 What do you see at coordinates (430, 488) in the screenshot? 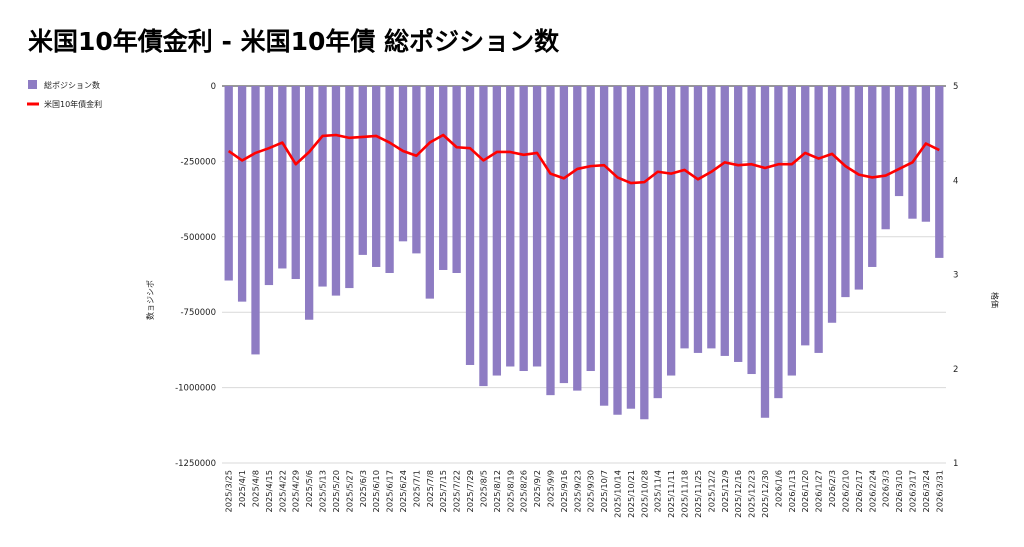
I see `x-tick-label: 2025/7/8` at bounding box center [430, 488].